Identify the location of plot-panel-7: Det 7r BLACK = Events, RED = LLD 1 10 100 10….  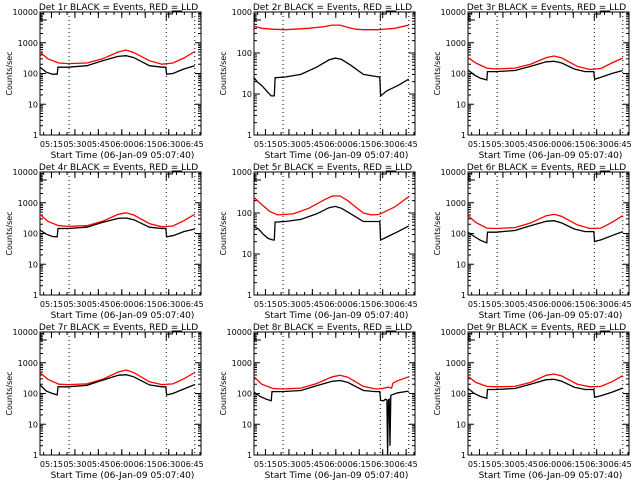
(104, 401).